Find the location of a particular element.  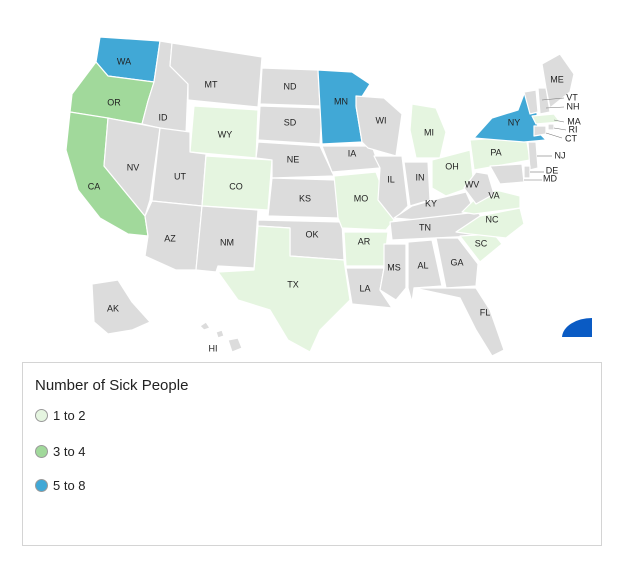

svg-text: KS is located at coordinates (305, 198).